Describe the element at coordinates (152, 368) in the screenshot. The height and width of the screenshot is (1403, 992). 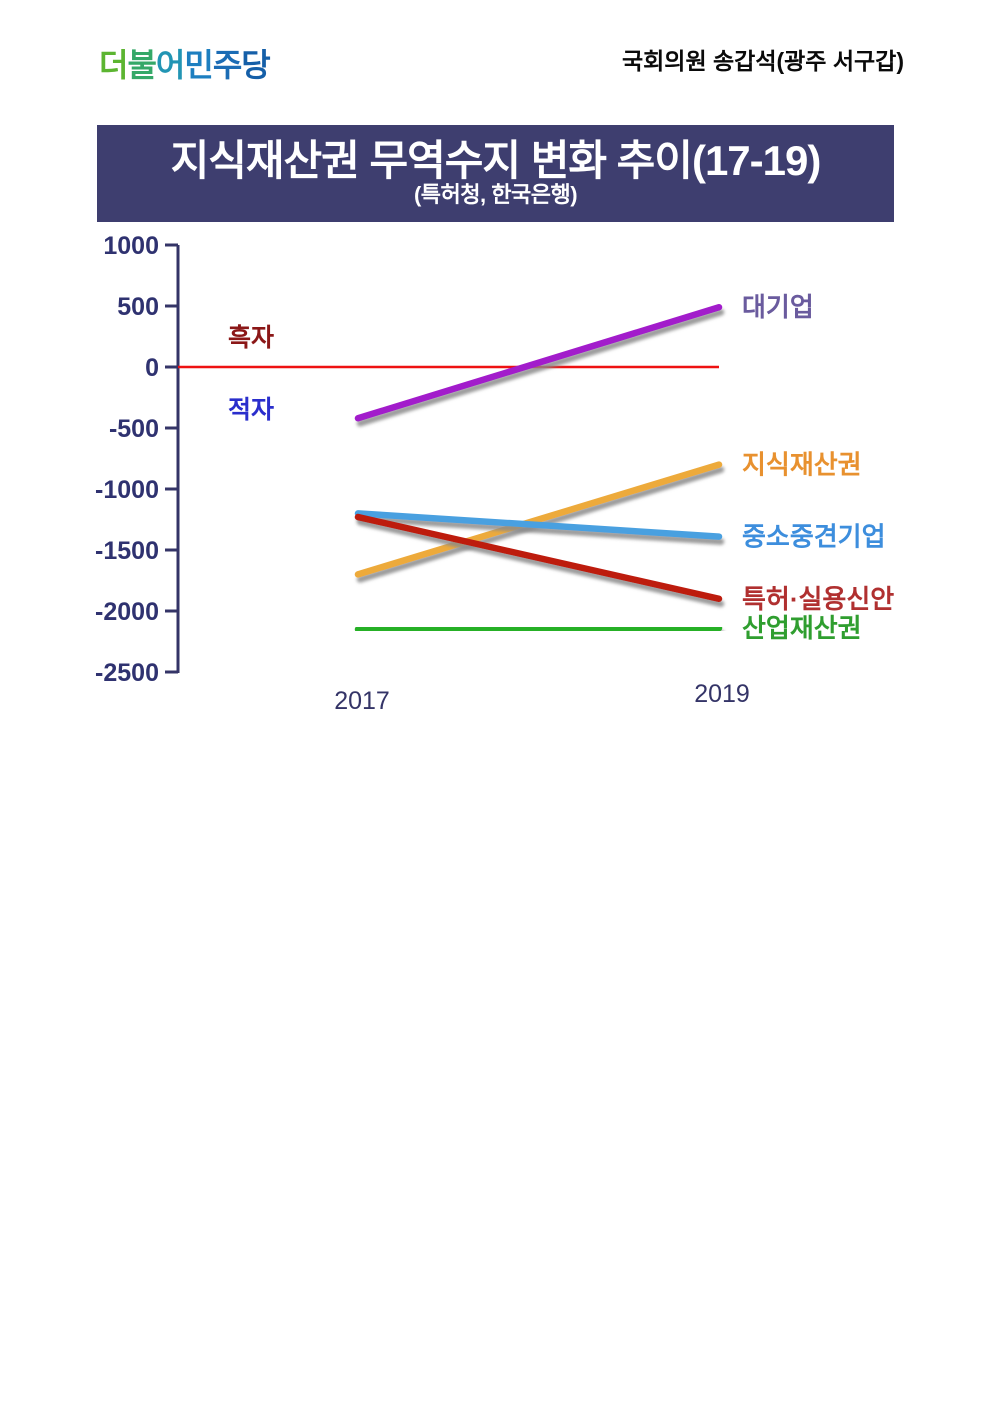
I see `y-tick-label: 0` at that location.